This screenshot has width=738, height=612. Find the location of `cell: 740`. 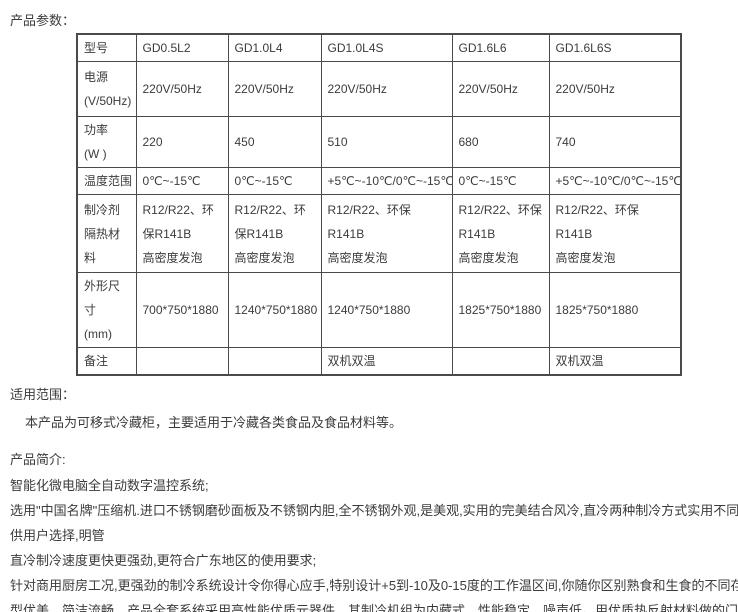

cell: 740 is located at coordinates (615, 142).